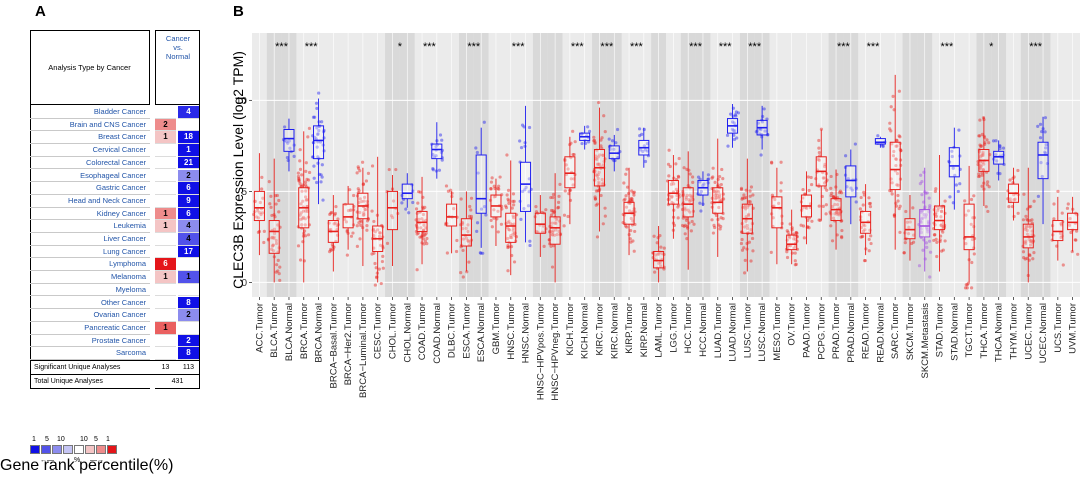 Image resolution: width=1084 pixels, height=489 pixels. I want to click on underexpression-cell: 9, so click(188, 201).